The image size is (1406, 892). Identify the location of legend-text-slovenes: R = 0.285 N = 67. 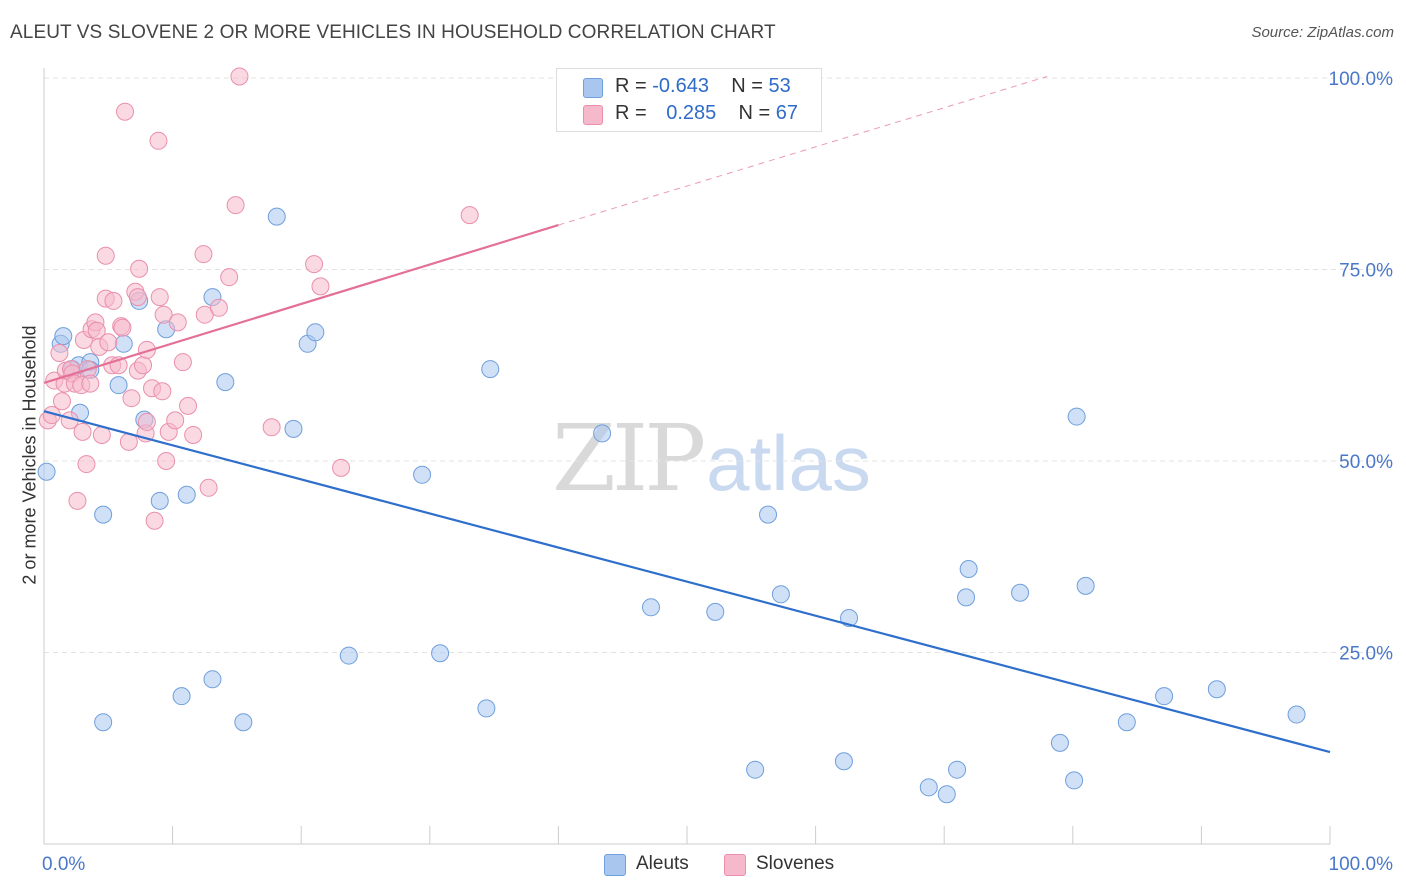
(706, 113).